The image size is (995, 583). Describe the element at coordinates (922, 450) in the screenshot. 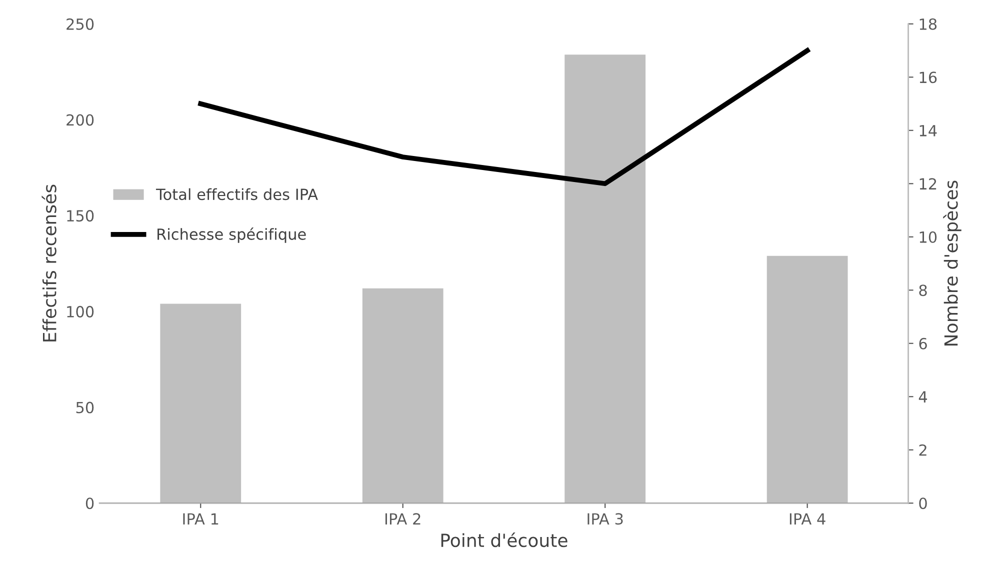

I see `y2-tick-label: 2` at that location.